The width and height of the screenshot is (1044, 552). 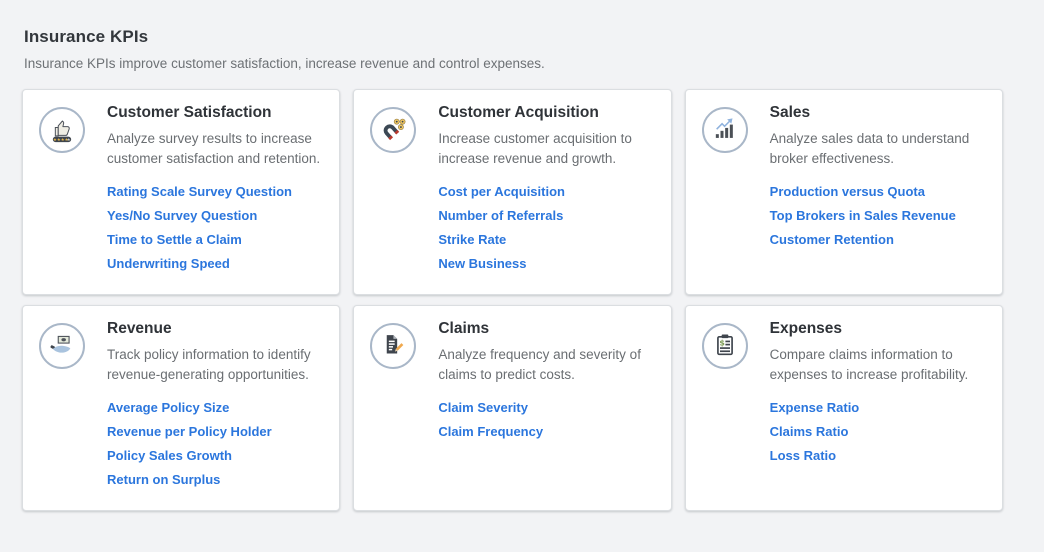 What do you see at coordinates (199, 191) in the screenshot?
I see `kpi-link: Rating Scale Survey Question` at bounding box center [199, 191].